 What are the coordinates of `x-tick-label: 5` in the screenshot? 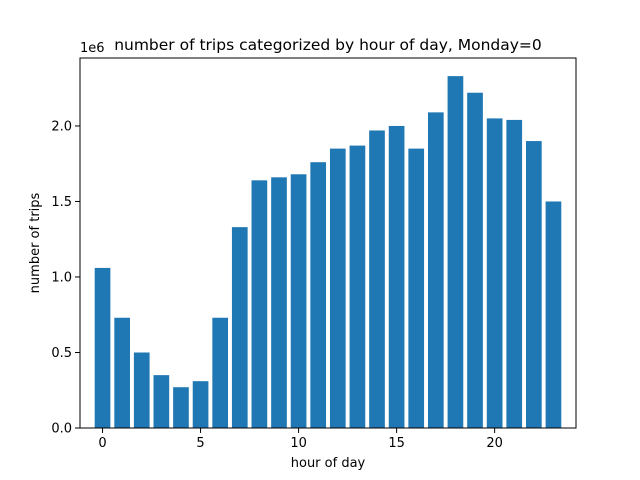 It's located at (200, 443).